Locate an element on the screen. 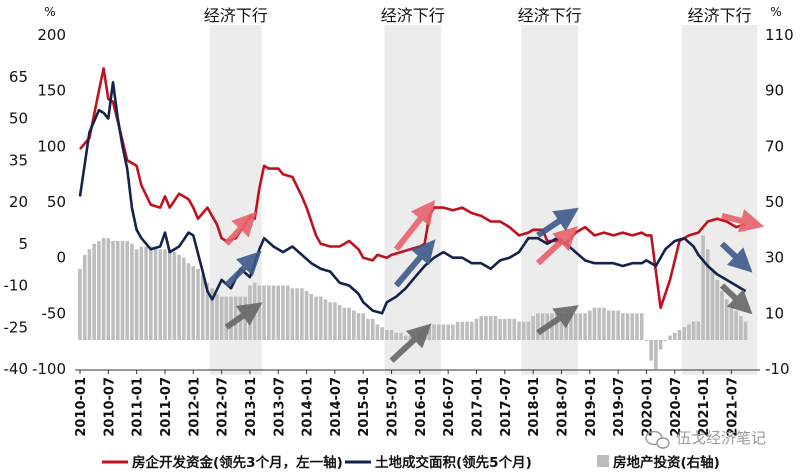 The image size is (800, 475). x-tick-label: 2021-07 is located at coordinates (732, 407).